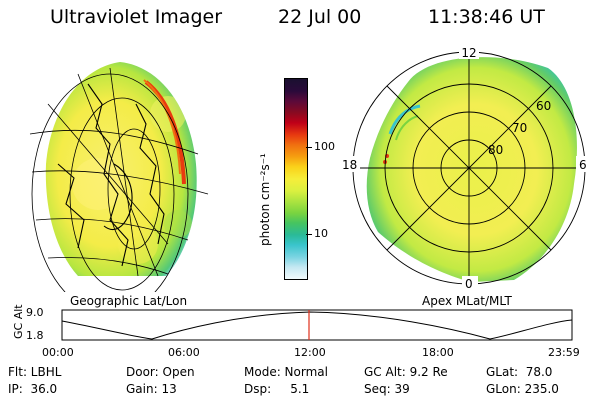 The width and height of the screenshot is (600, 400). I want to click on altitude-xtick-1800: 18:00, so click(438, 352).